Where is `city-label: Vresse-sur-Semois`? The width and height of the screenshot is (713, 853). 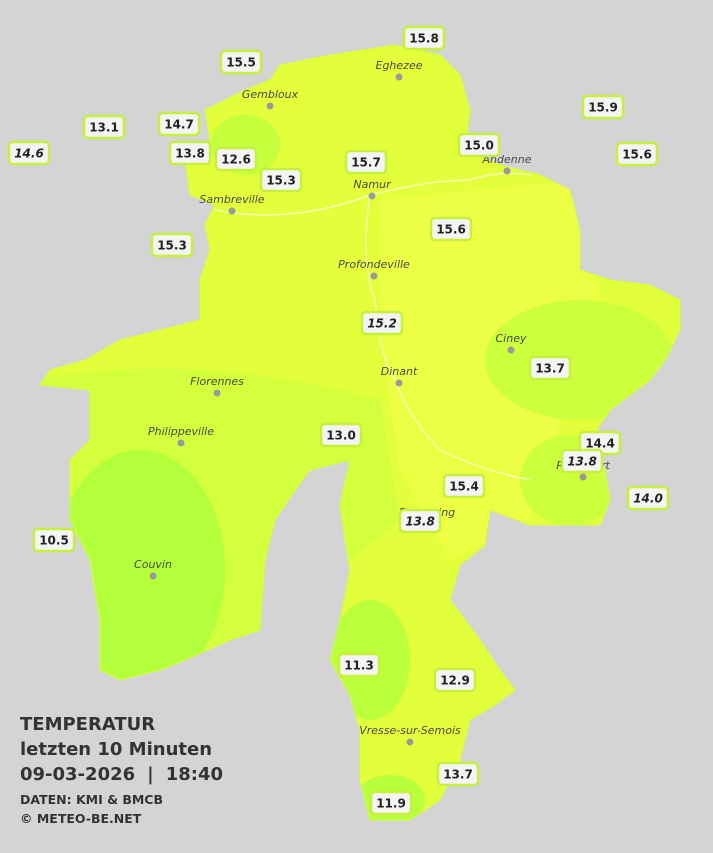
city-label: Vresse-sur-Semois is located at coordinates (410, 730).